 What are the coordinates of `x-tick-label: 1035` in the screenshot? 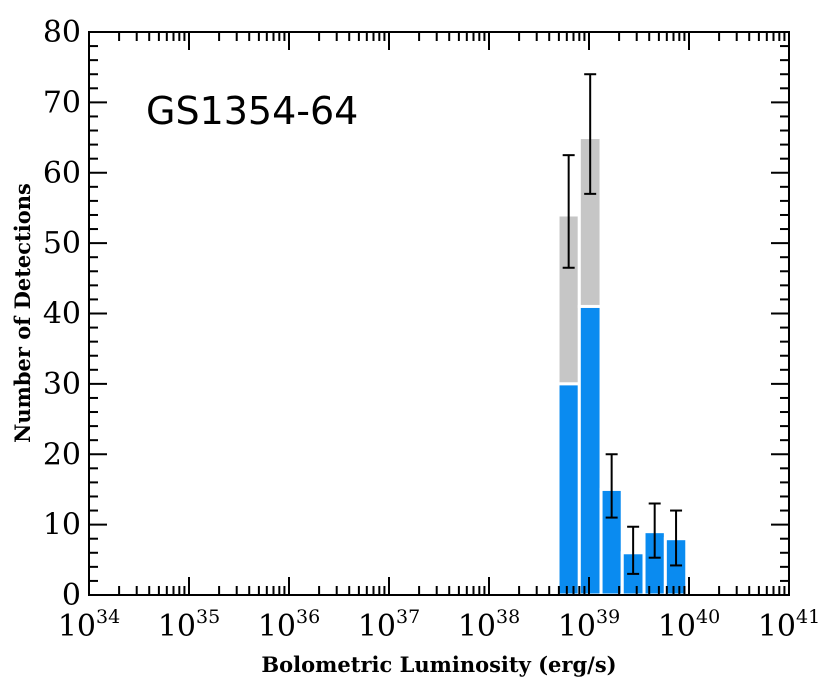 It's located at (189, 625).